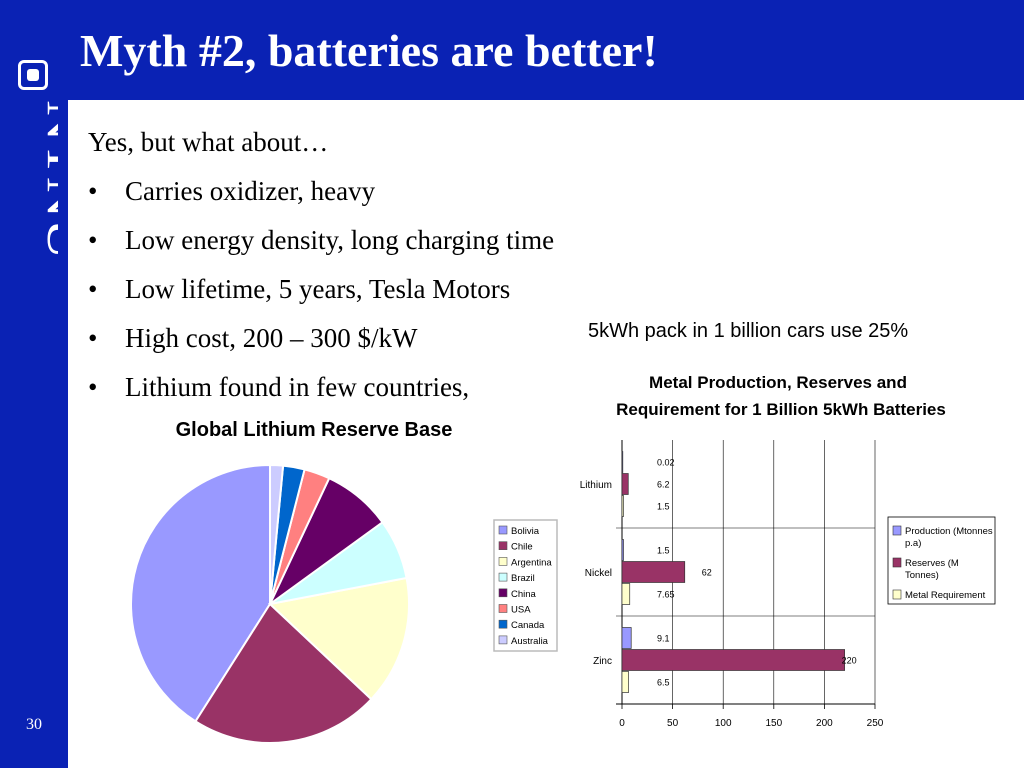  What do you see at coordinates (522, 547) in the screenshot?
I see `pie-legend-label: Chile` at bounding box center [522, 547].